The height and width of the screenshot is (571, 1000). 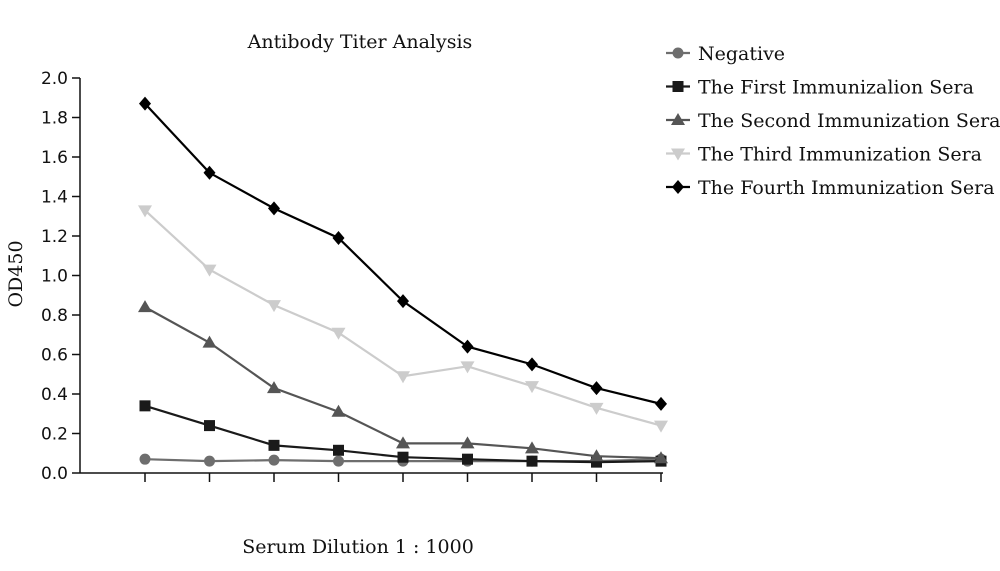 What do you see at coordinates (54, 277) in the screenshot?
I see `y-tick-label: 1.0` at bounding box center [54, 277].